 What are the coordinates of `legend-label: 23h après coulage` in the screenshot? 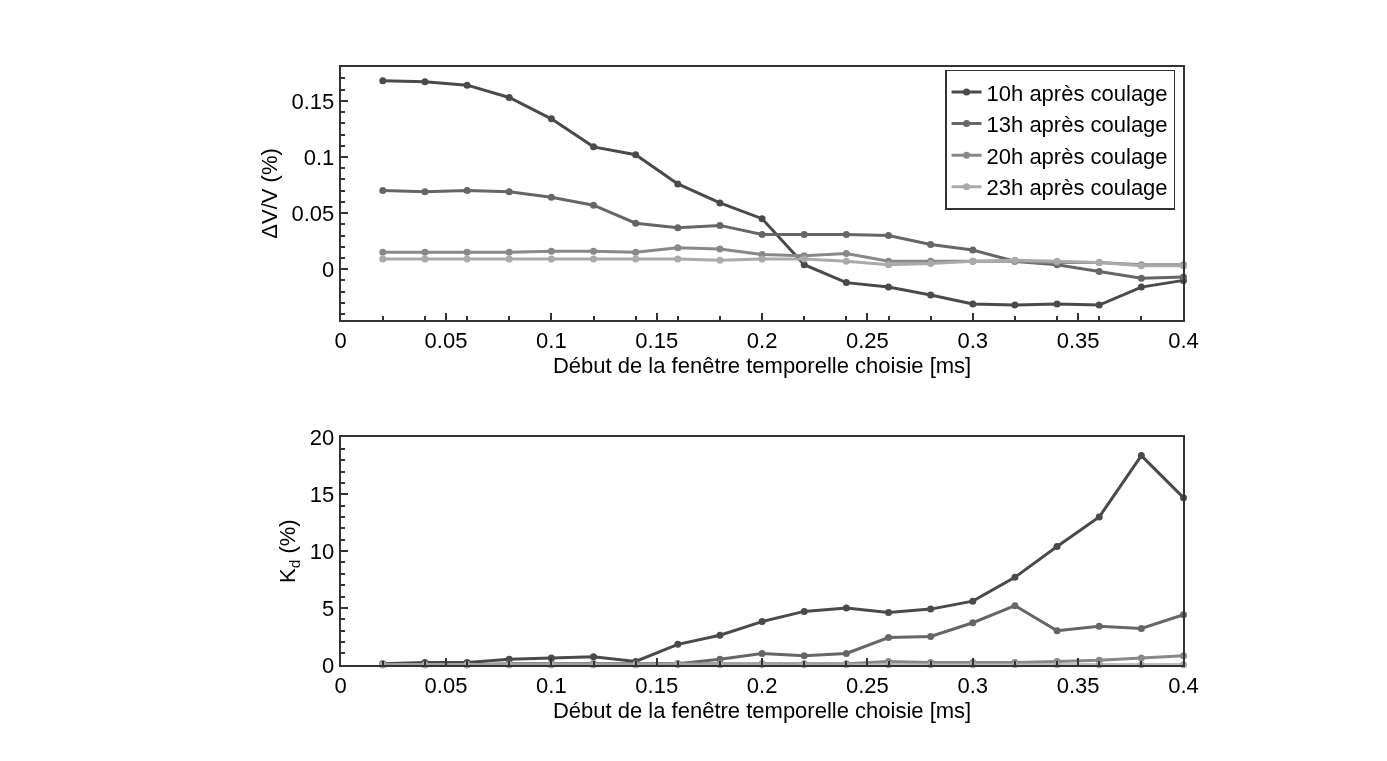 It's located at (1077, 188).